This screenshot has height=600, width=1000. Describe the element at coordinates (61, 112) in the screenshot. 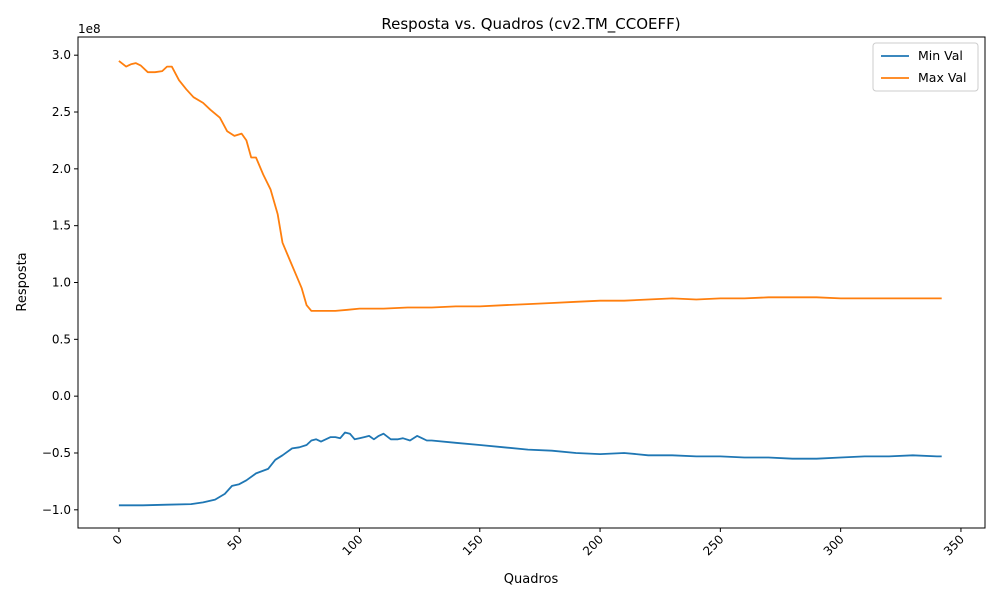

I see `y-tick-label: 2.5` at that location.